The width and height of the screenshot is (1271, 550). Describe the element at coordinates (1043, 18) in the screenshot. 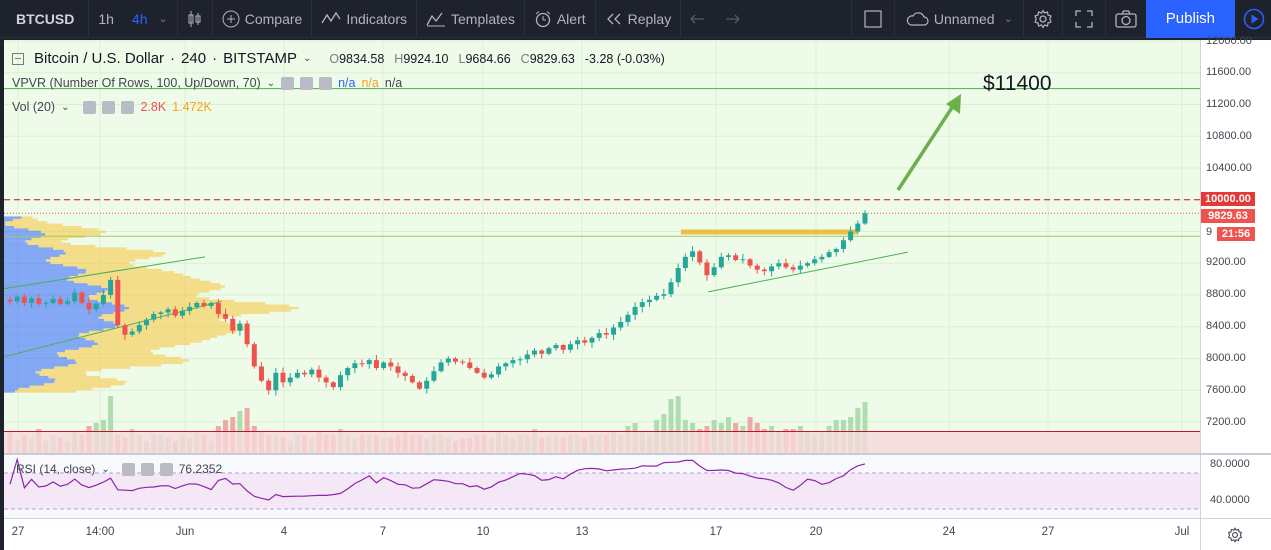

I see `settings-button` at that location.